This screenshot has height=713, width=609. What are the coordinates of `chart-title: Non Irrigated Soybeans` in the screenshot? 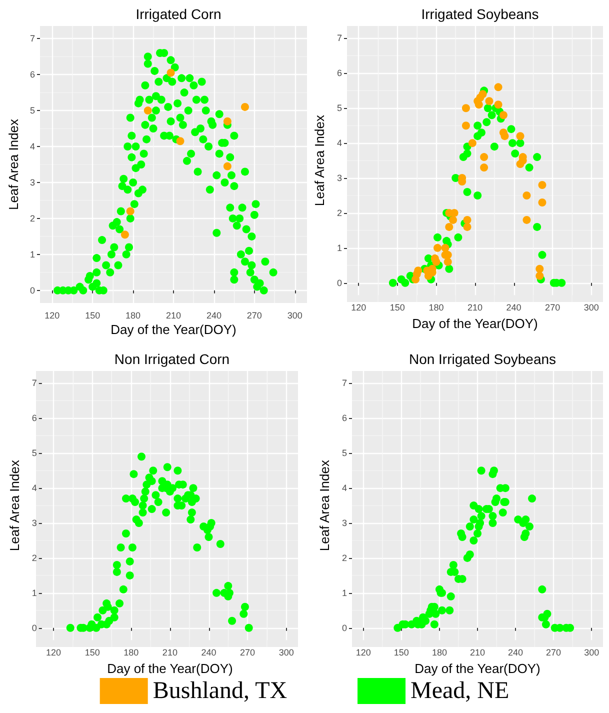 It's located at (482, 359).